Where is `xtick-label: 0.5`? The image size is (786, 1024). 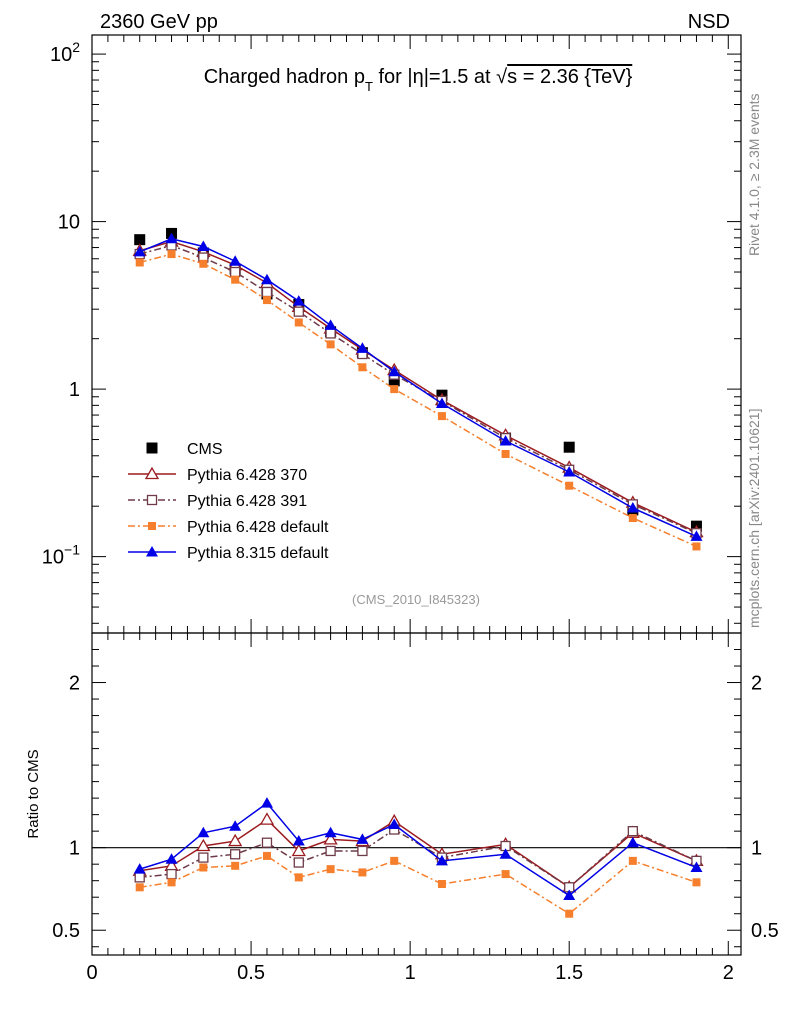
xtick-label: 0.5 is located at coordinates (251, 973).